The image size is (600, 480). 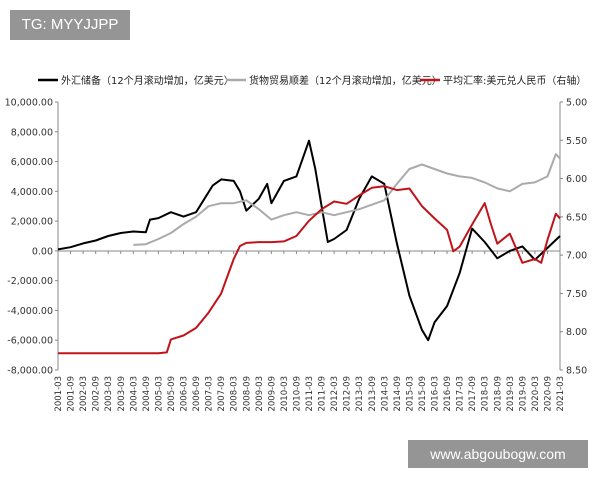 What do you see at coordinates (30, 341) in the screenshot?
I see `left-tick-label: -6,000.00` at bounding box center [30, 341].